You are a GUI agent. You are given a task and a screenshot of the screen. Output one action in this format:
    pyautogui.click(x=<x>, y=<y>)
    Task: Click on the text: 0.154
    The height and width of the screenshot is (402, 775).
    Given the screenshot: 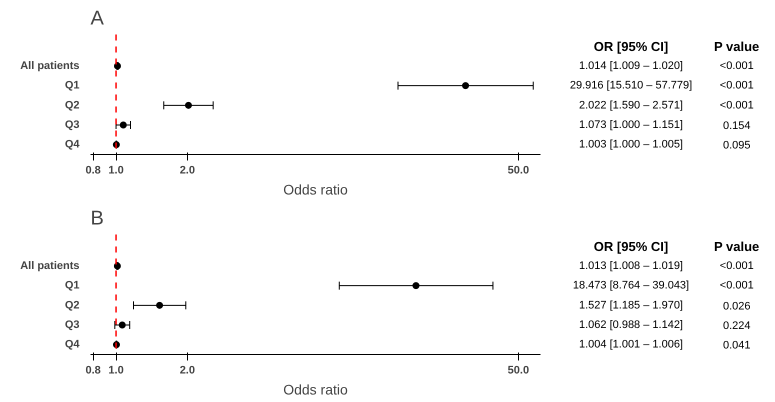 What is the action you would take?
    pyautogui.click(x=736, y=126)
    